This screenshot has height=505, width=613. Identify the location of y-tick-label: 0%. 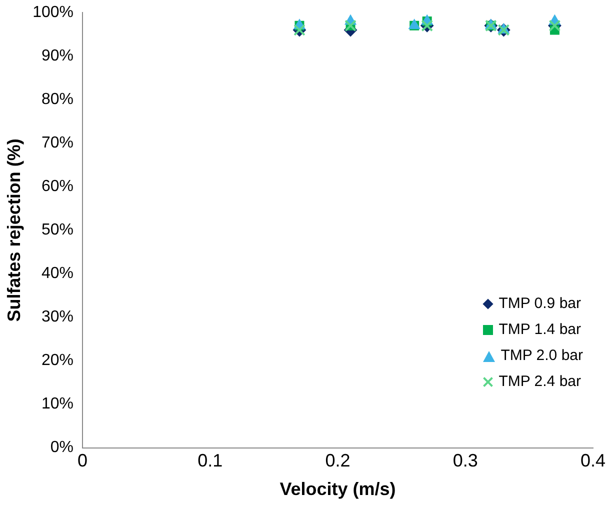
(62, 447).